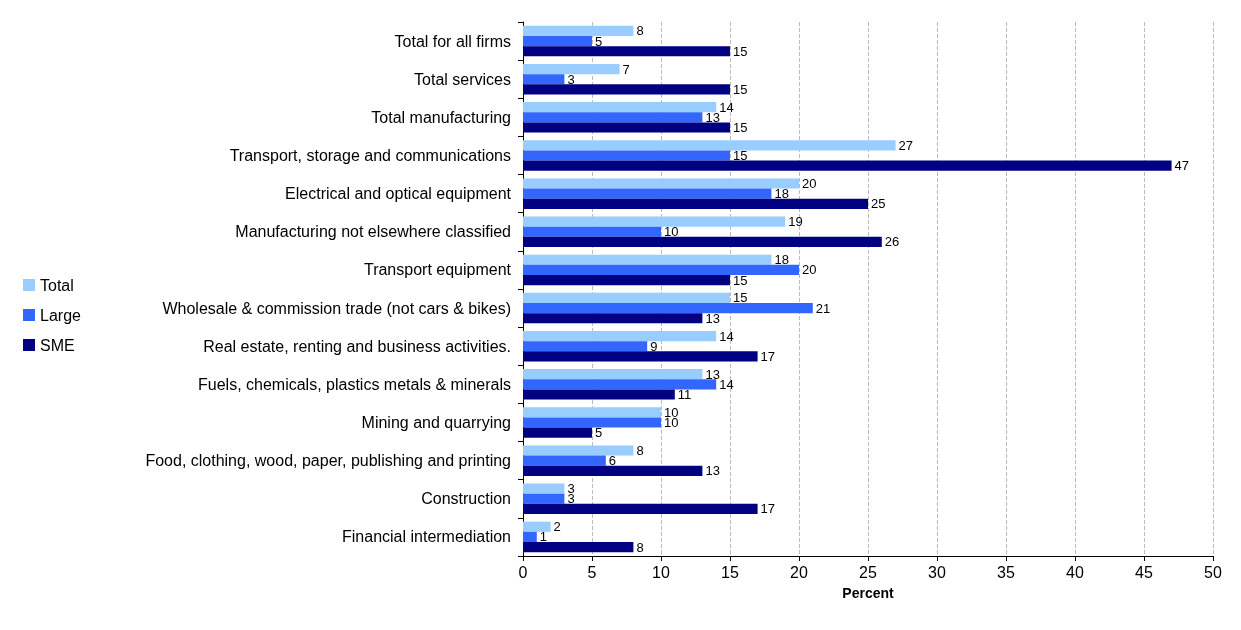 This screenshot has width=1241, height=630. What do you see at coordinates (684, 395) in the screenshot?
I see `data-label: 11` at bounding box center [684, 395].